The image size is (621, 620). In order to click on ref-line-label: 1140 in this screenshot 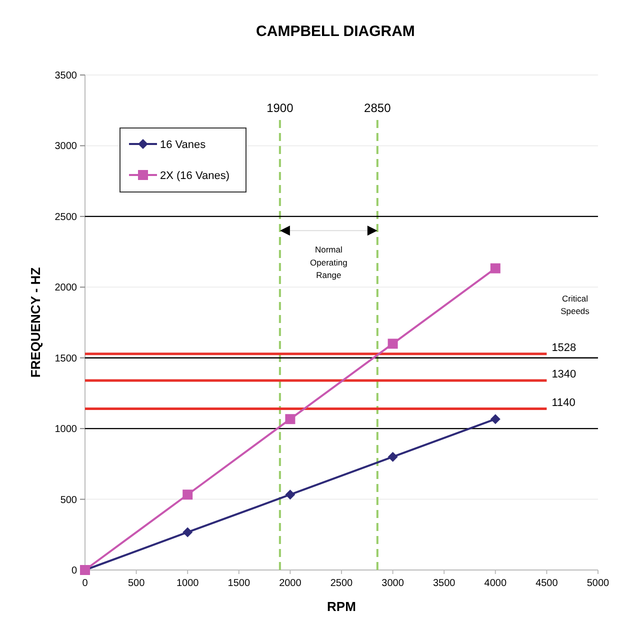, I will do `click(564, 402)`.